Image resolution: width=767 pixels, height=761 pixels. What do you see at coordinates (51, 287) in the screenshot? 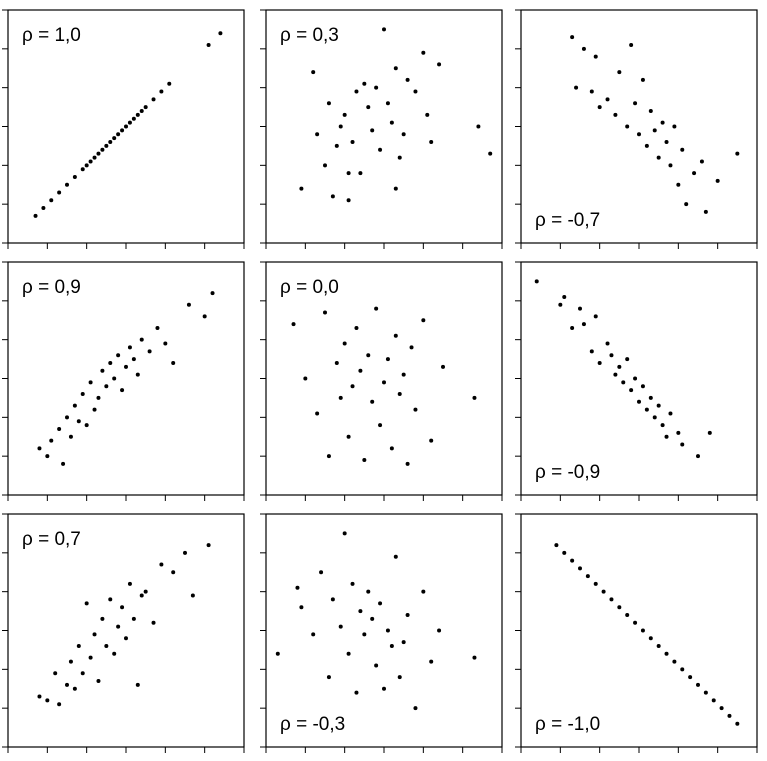
I see `annotation: ρ = 0,9` at bounding box center [51, 287].